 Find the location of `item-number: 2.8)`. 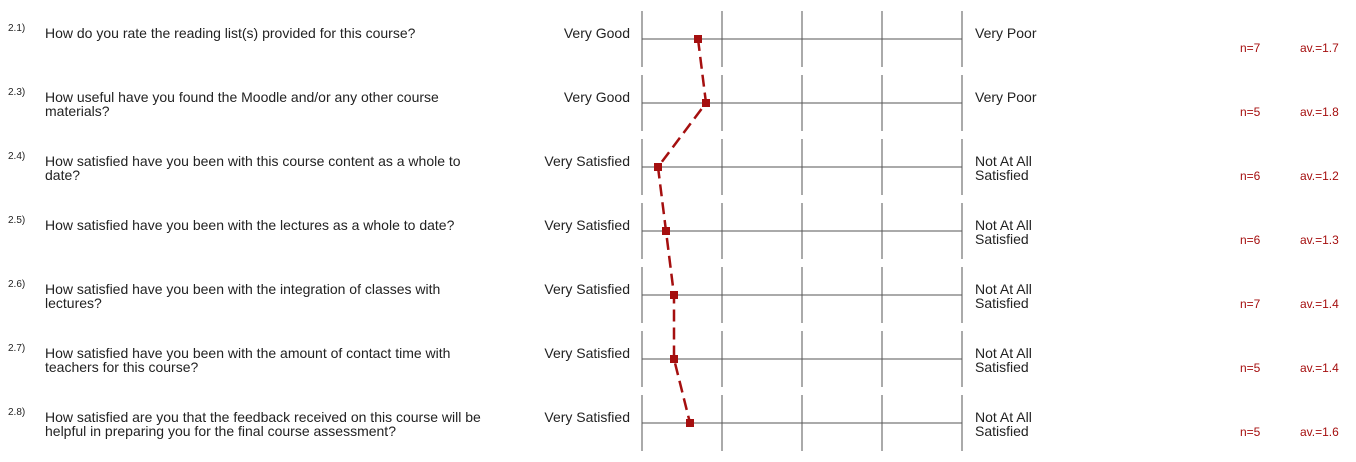

item-number: 2.8) is located at coordinates (17, 412).